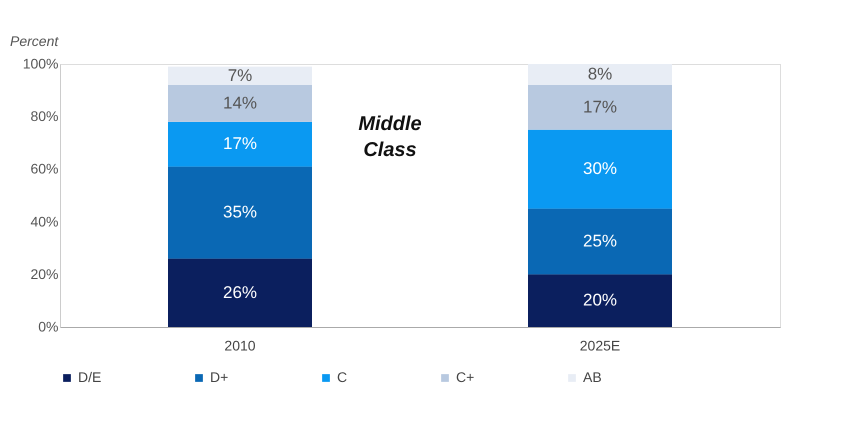 The height and width of the screenshot is (441, 844). I want to click on data-label: 30%, so click(600, 168).